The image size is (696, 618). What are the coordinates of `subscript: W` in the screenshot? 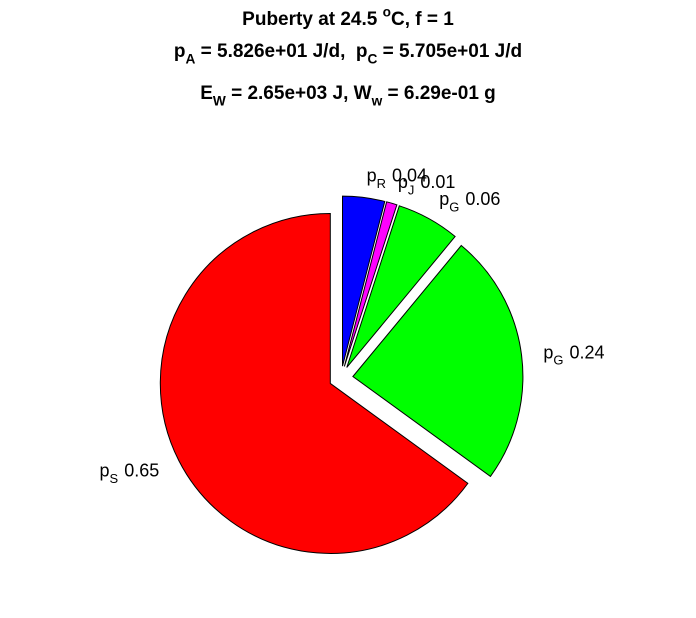 It's located at (219, 101).